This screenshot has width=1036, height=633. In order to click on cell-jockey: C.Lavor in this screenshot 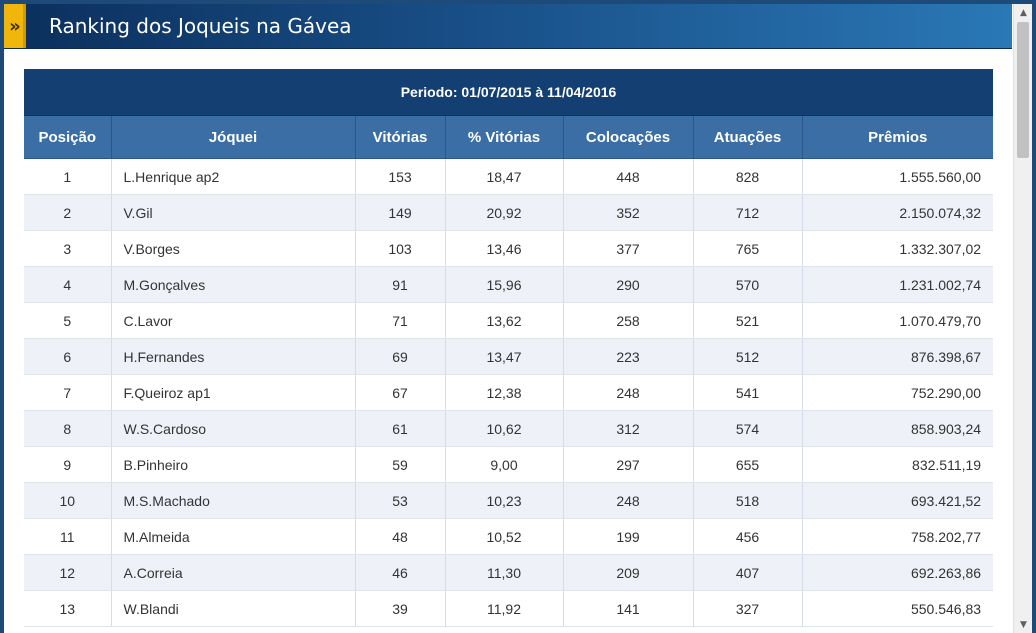, I will do `click(233, 320)`.